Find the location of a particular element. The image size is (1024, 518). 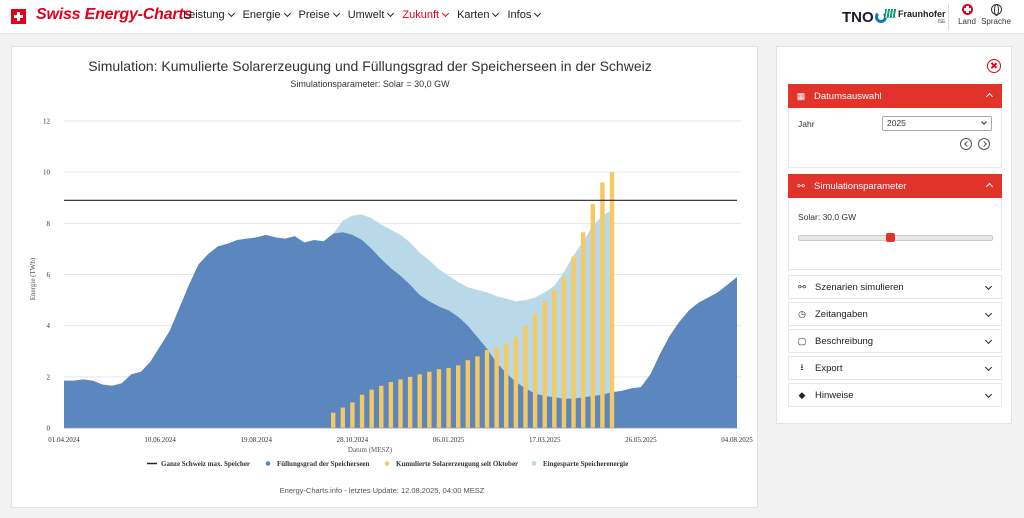

x-tick-label: 19.08.2024 is located at coordinates (257, 440).